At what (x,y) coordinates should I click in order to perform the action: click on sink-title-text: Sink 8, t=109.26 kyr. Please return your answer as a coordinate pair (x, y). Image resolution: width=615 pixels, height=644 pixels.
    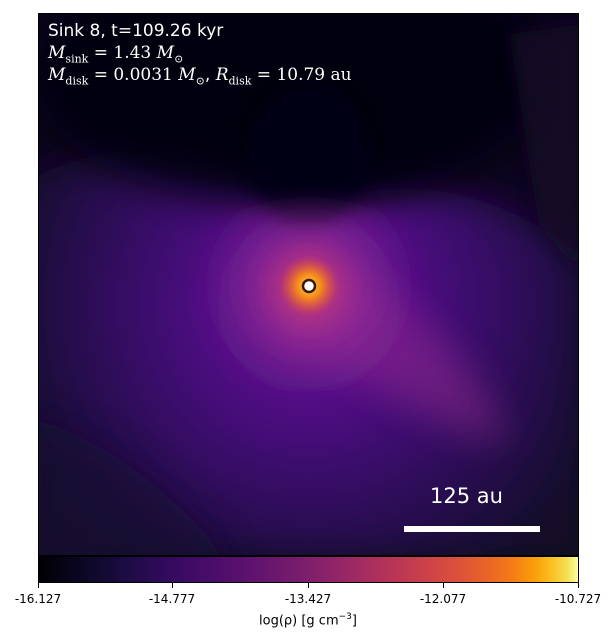
    Looking at the image, I should click on (136, 31).